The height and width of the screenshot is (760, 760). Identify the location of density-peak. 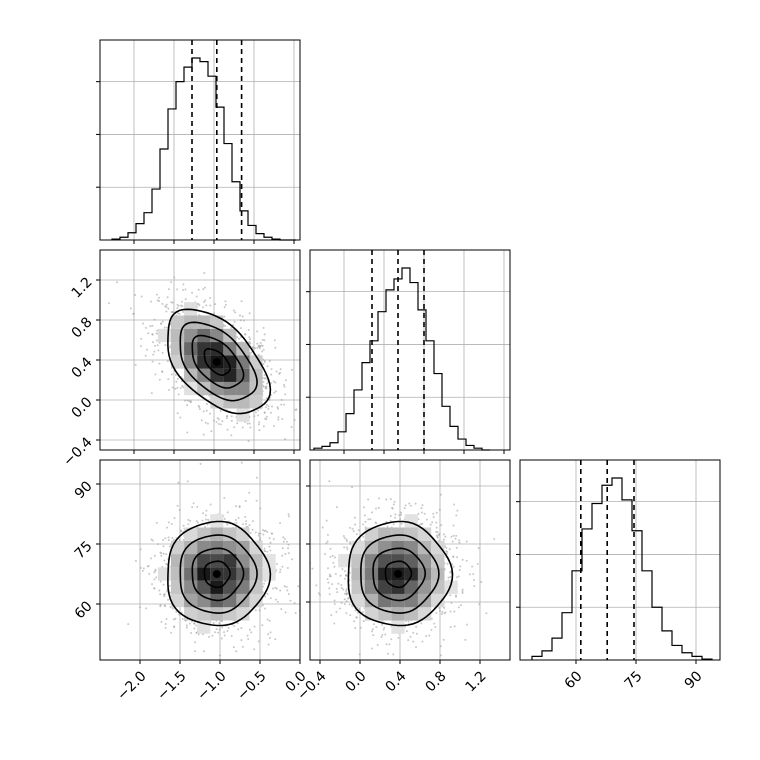
(216, 362).